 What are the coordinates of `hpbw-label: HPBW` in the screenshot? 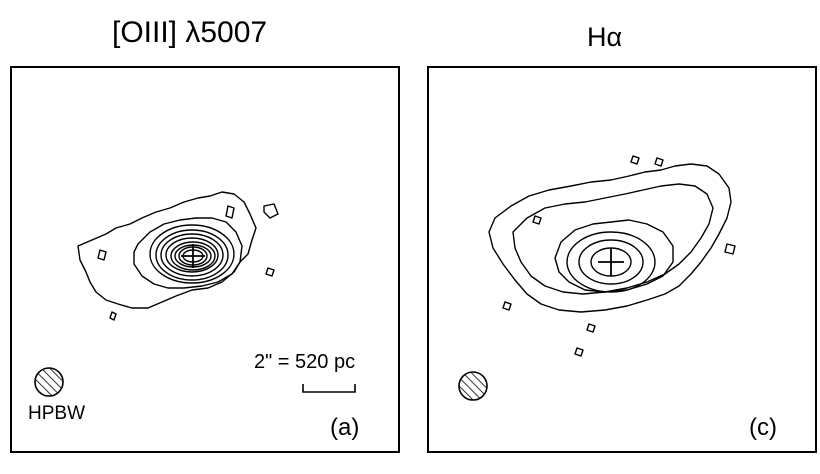 It's located at (56, 413).